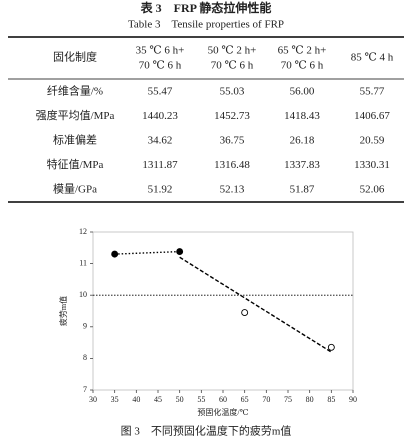 Image resolution: width=412 pixels, height=445 pixels. I want to click on table-cell: 特征值/MPa, so click(75, 164).